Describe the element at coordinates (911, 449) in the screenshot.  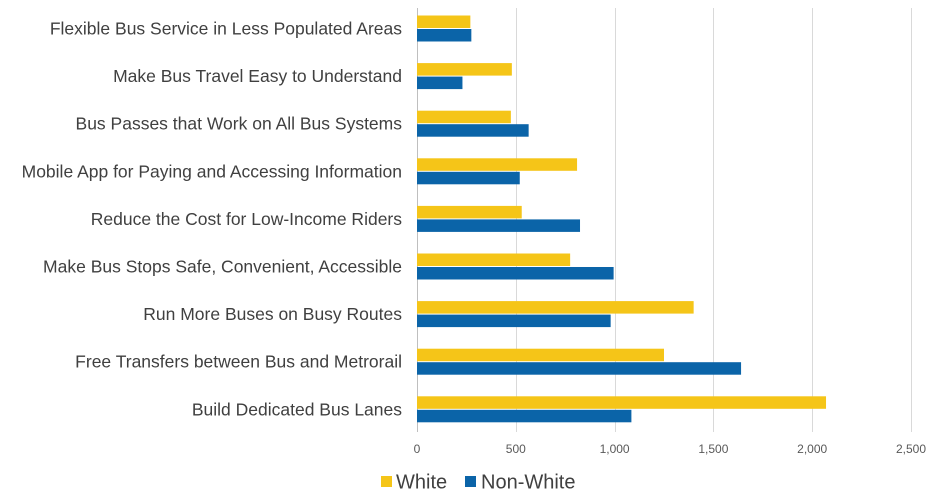
I see `x-tick-label: 2,500` at that location.